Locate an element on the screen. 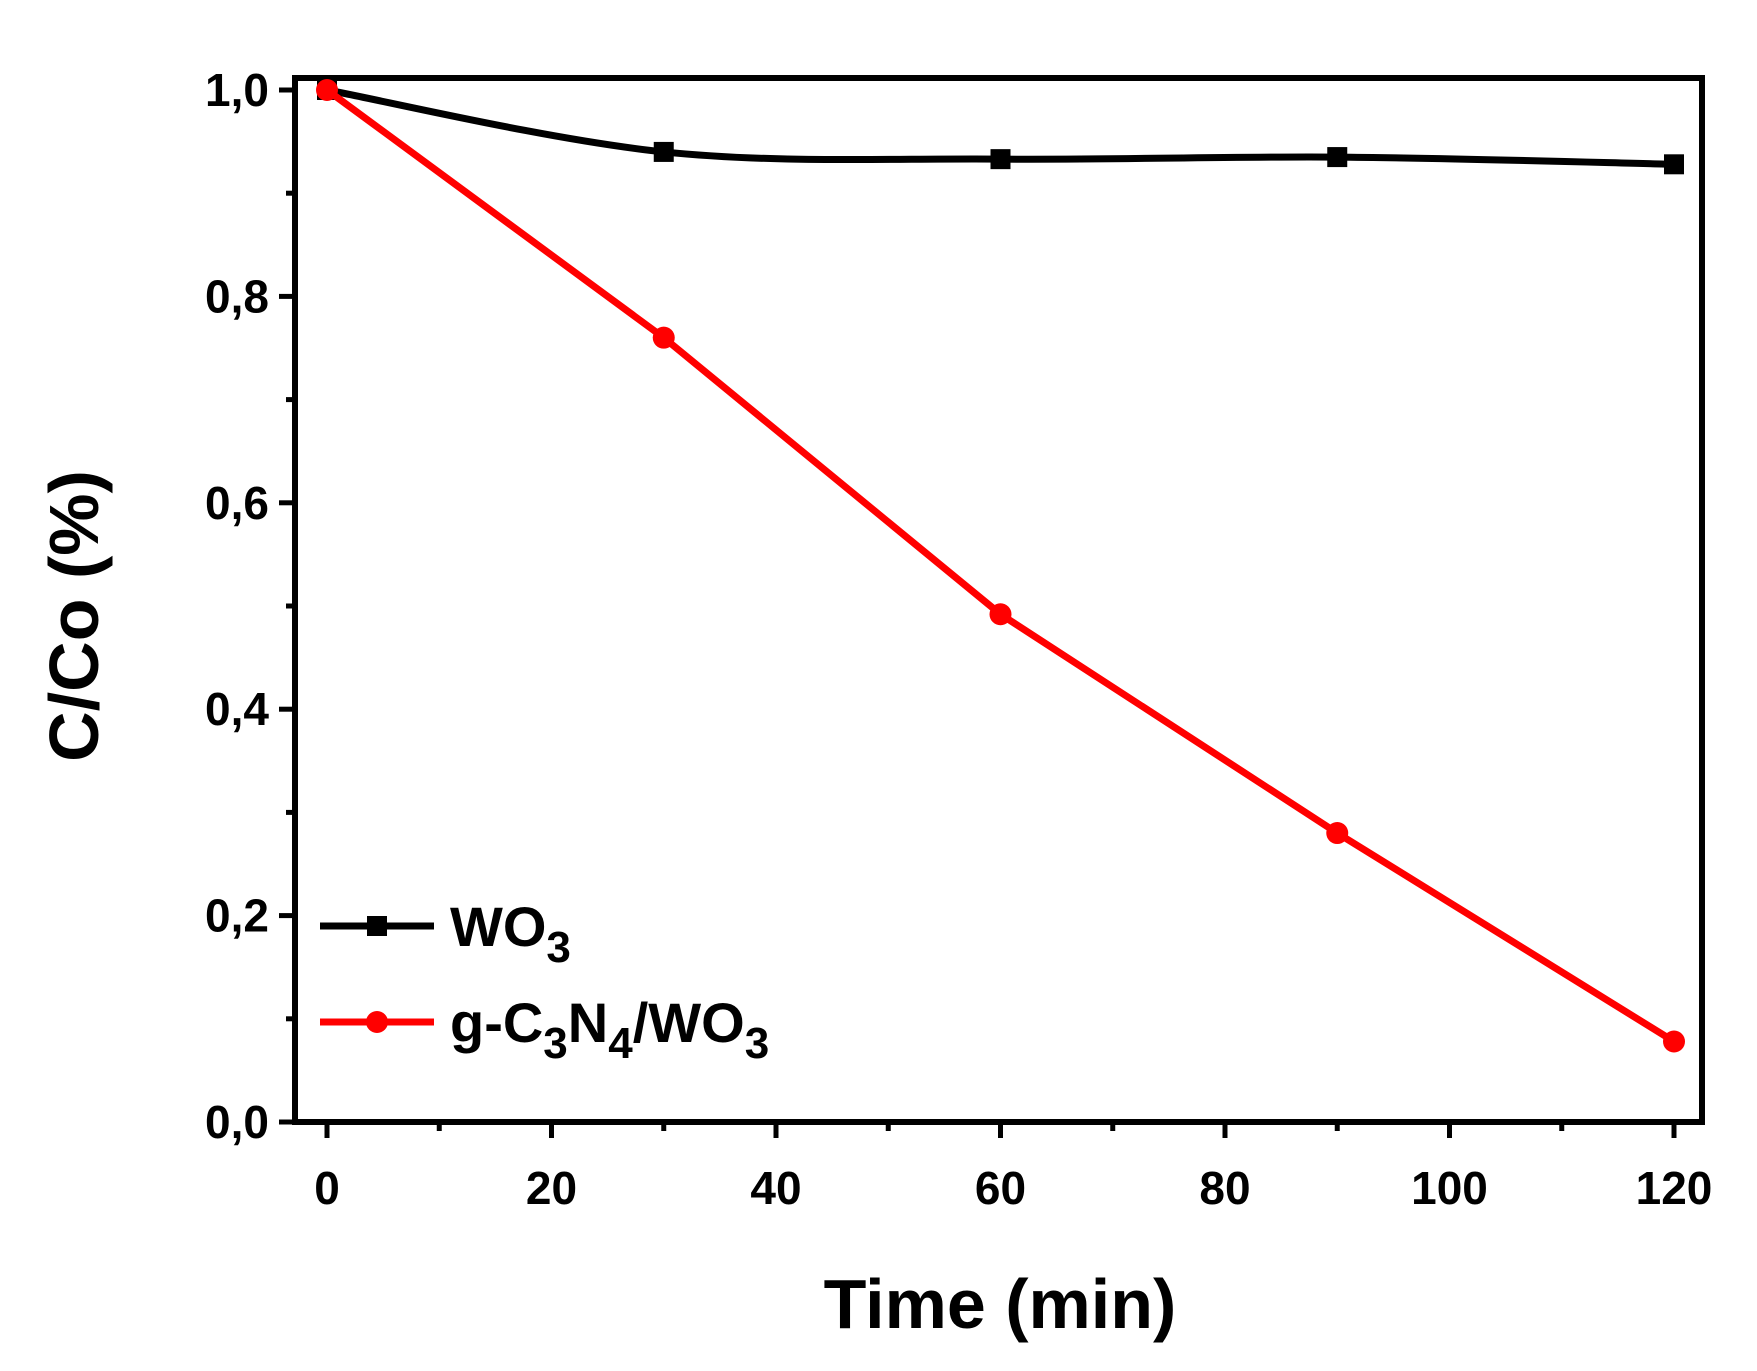 Image resolution: width=1757 pixels, height=1371 pixels. y-tick-label: 0,2 is located at coordinates (237, 916).